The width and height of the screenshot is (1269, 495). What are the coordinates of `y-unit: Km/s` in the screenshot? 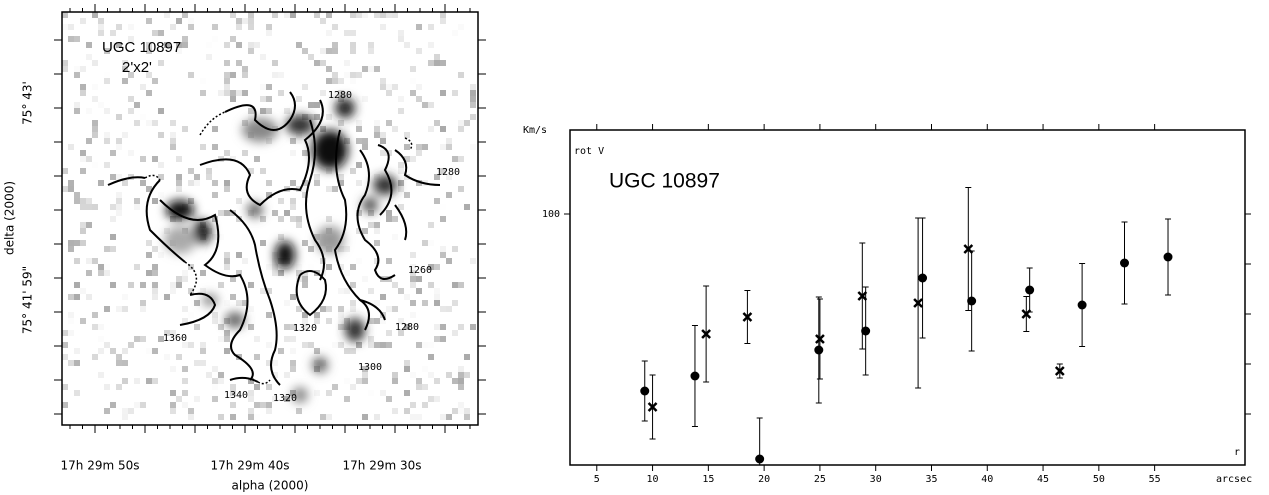 It's located at (535, 130).